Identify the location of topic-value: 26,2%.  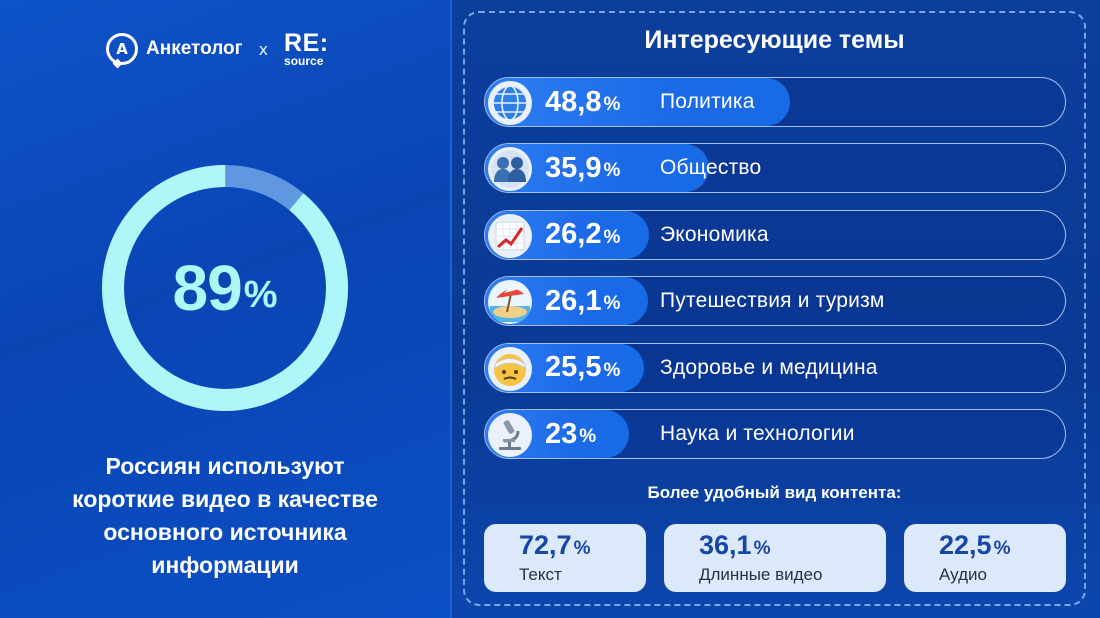
(582, 235).